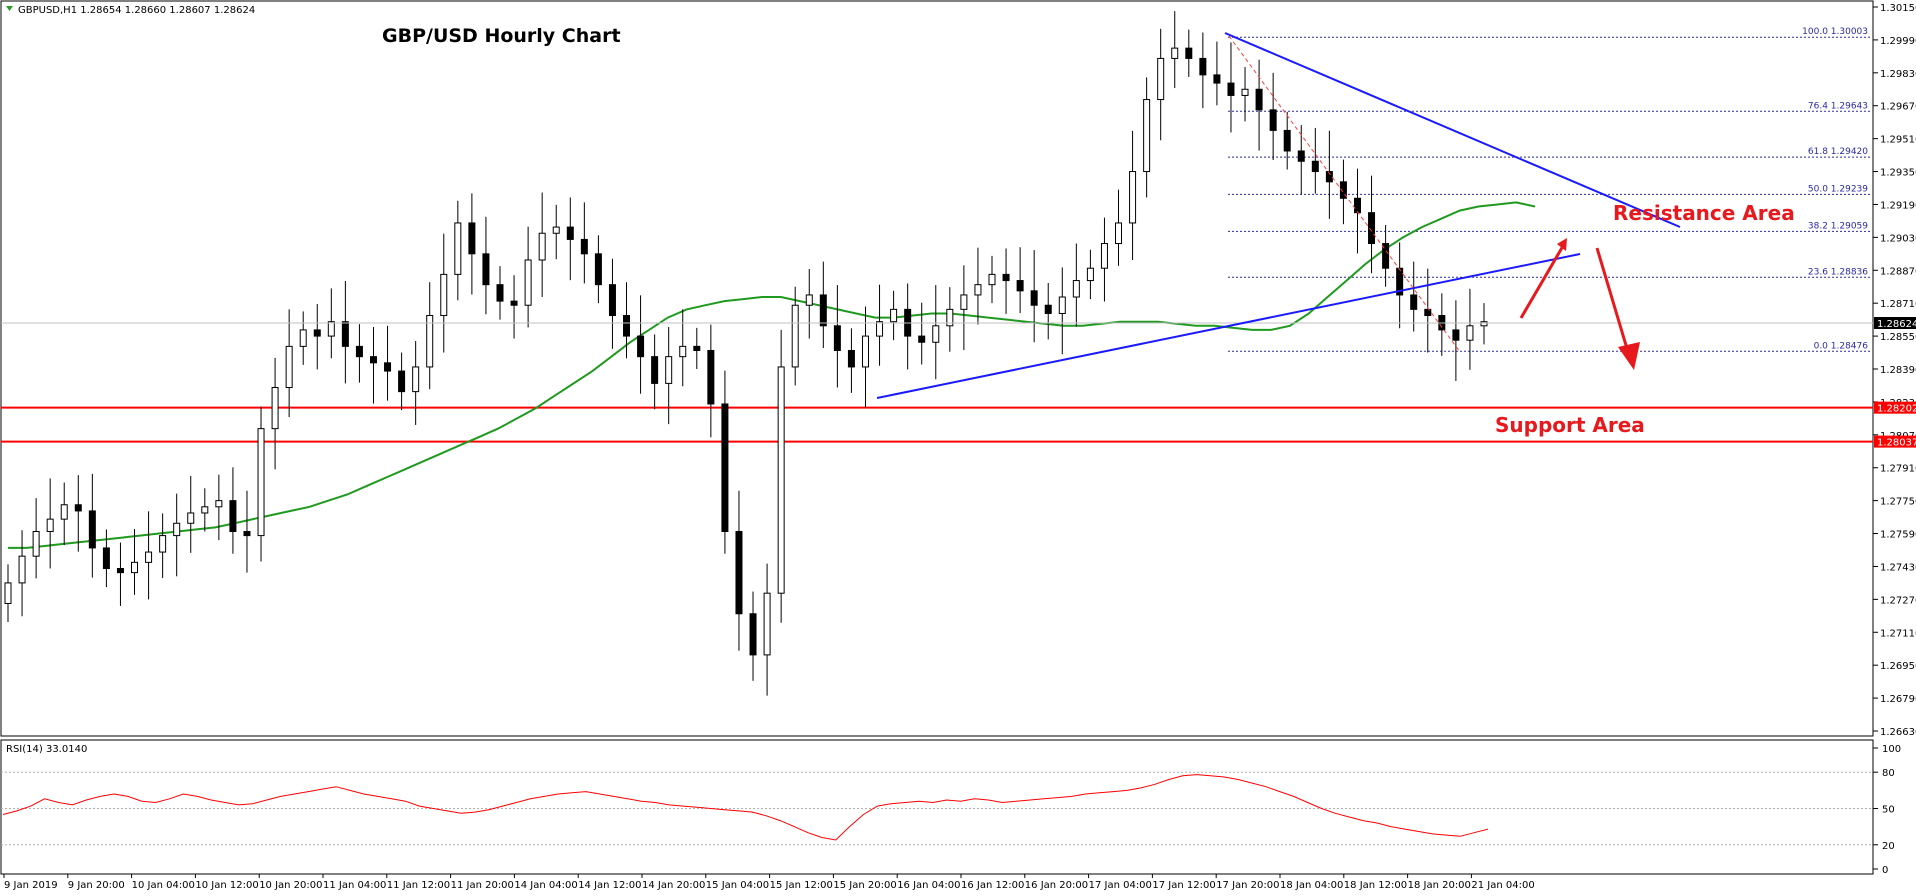 Image resolution: width=1916 pixels, height=896 pixels. Describe the element at coordinates (1898, 666) in the screenshot. I see `price-tick-label-20: 1.26950` at that location.